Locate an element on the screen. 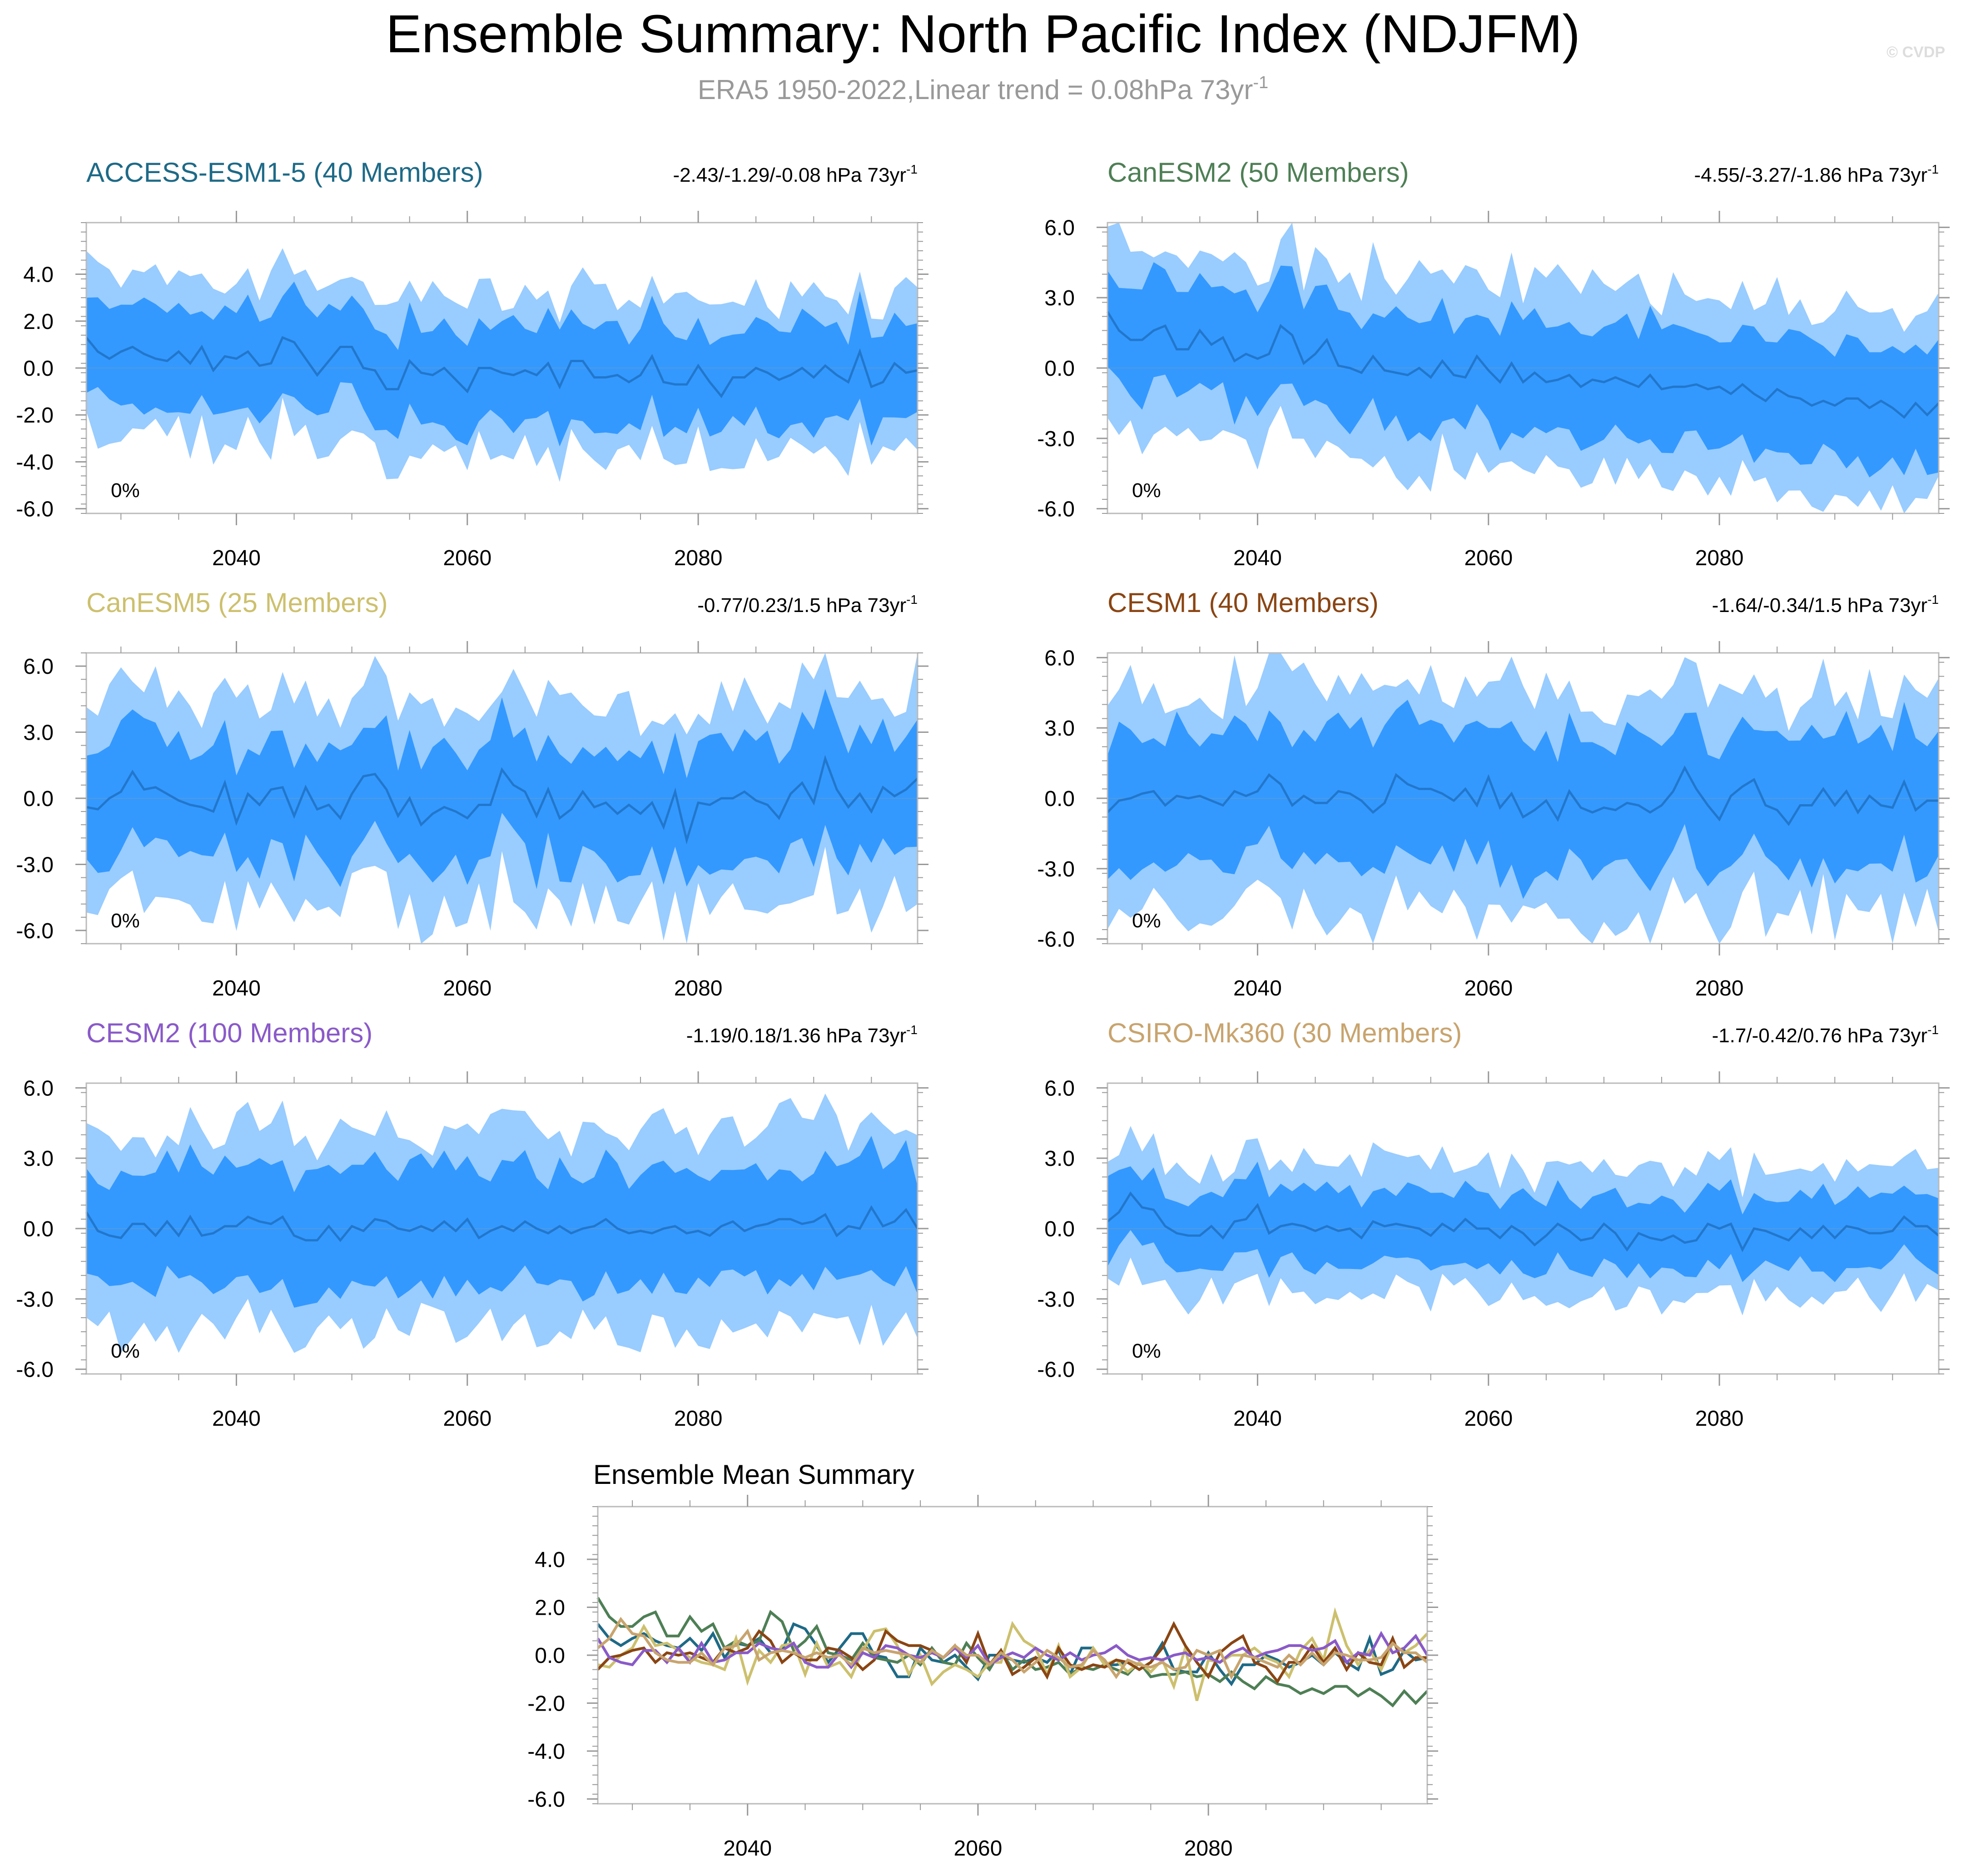 The height and width of the screenshot is (1876, 1966). panel-3-ytick-label: -3.0 is located at coordinates (35, 865).